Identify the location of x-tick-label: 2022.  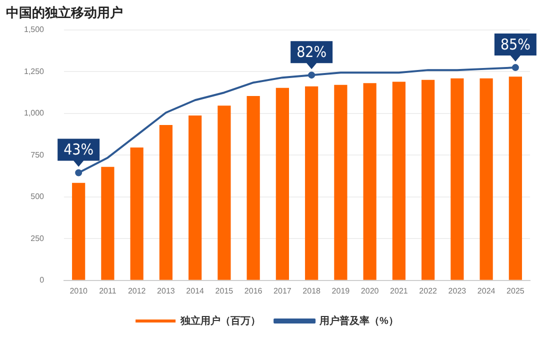
(428, 291).